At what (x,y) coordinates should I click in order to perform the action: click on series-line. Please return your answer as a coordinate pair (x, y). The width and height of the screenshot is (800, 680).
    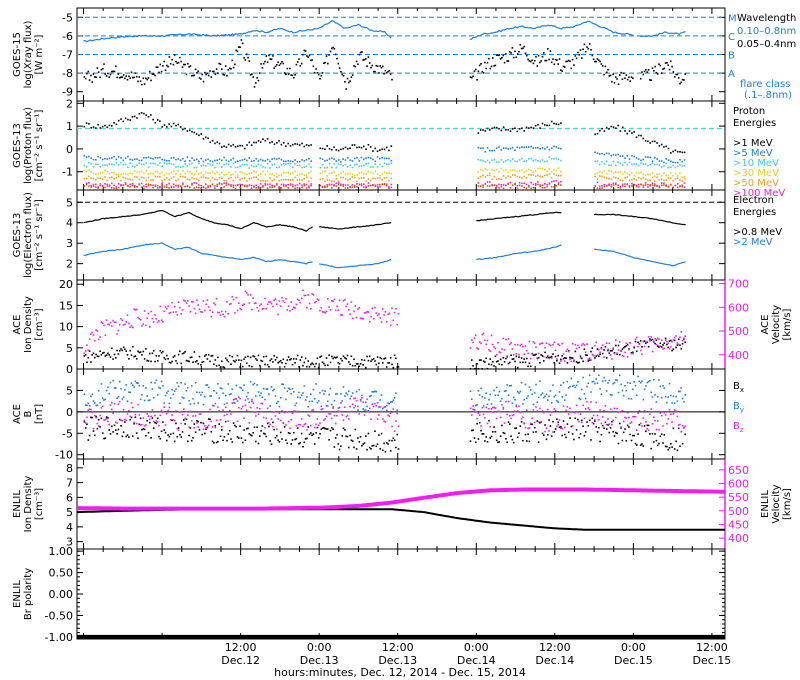
    Looking at the image, I should click on (384, 220).